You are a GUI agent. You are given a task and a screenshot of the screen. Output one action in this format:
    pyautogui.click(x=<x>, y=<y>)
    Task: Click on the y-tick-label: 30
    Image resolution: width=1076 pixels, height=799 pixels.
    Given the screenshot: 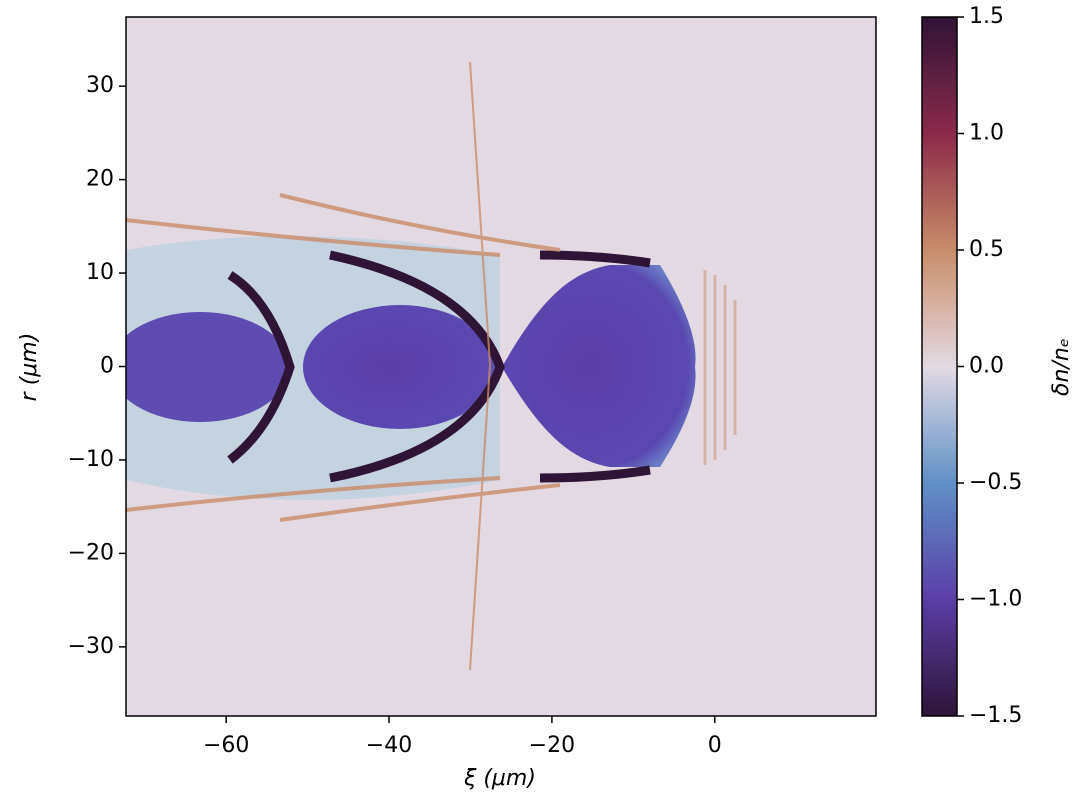 What is the action you would take?
    pyautogui.click(x=100, y=85)
    